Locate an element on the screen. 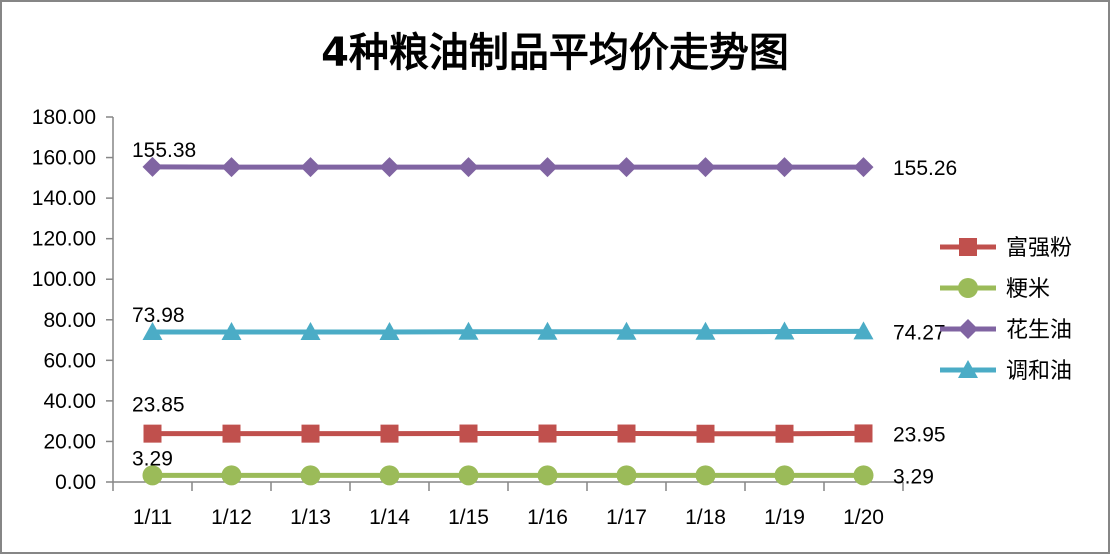  x-tick-label: 1/17 is located at coordinates (626, 517).